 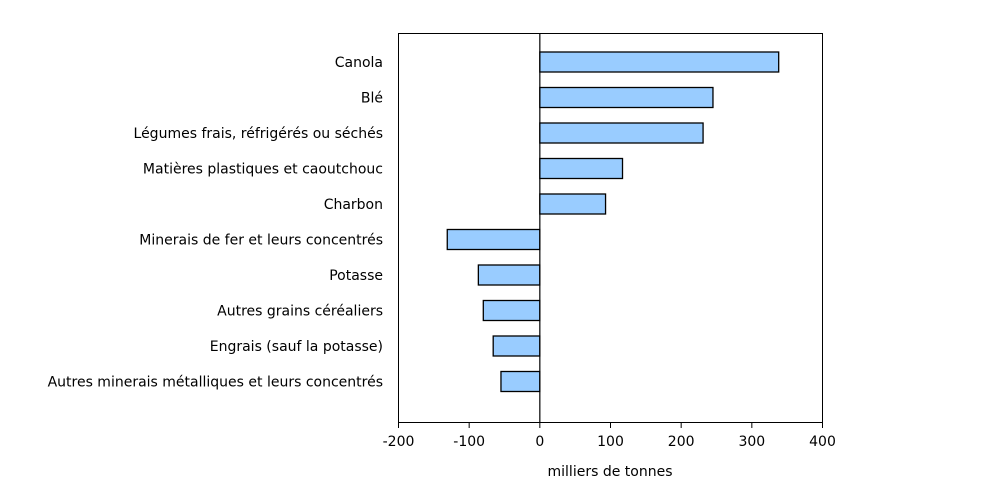 What do you see at coordinates (539, 442) in the screenshot?
I see `x-tick-label: 0` at bounding box center [539, 442].